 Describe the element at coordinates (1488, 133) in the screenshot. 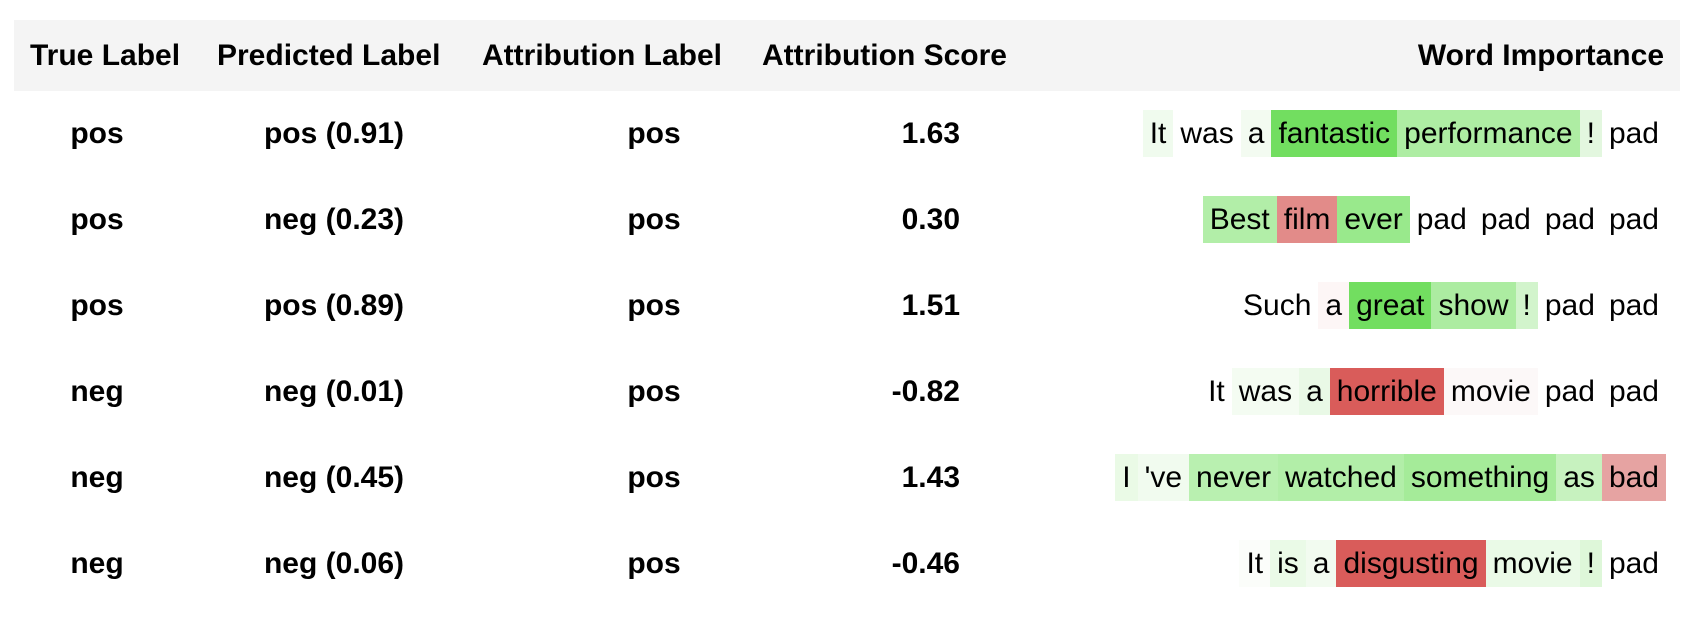

I see `word-token: performance` at that location.